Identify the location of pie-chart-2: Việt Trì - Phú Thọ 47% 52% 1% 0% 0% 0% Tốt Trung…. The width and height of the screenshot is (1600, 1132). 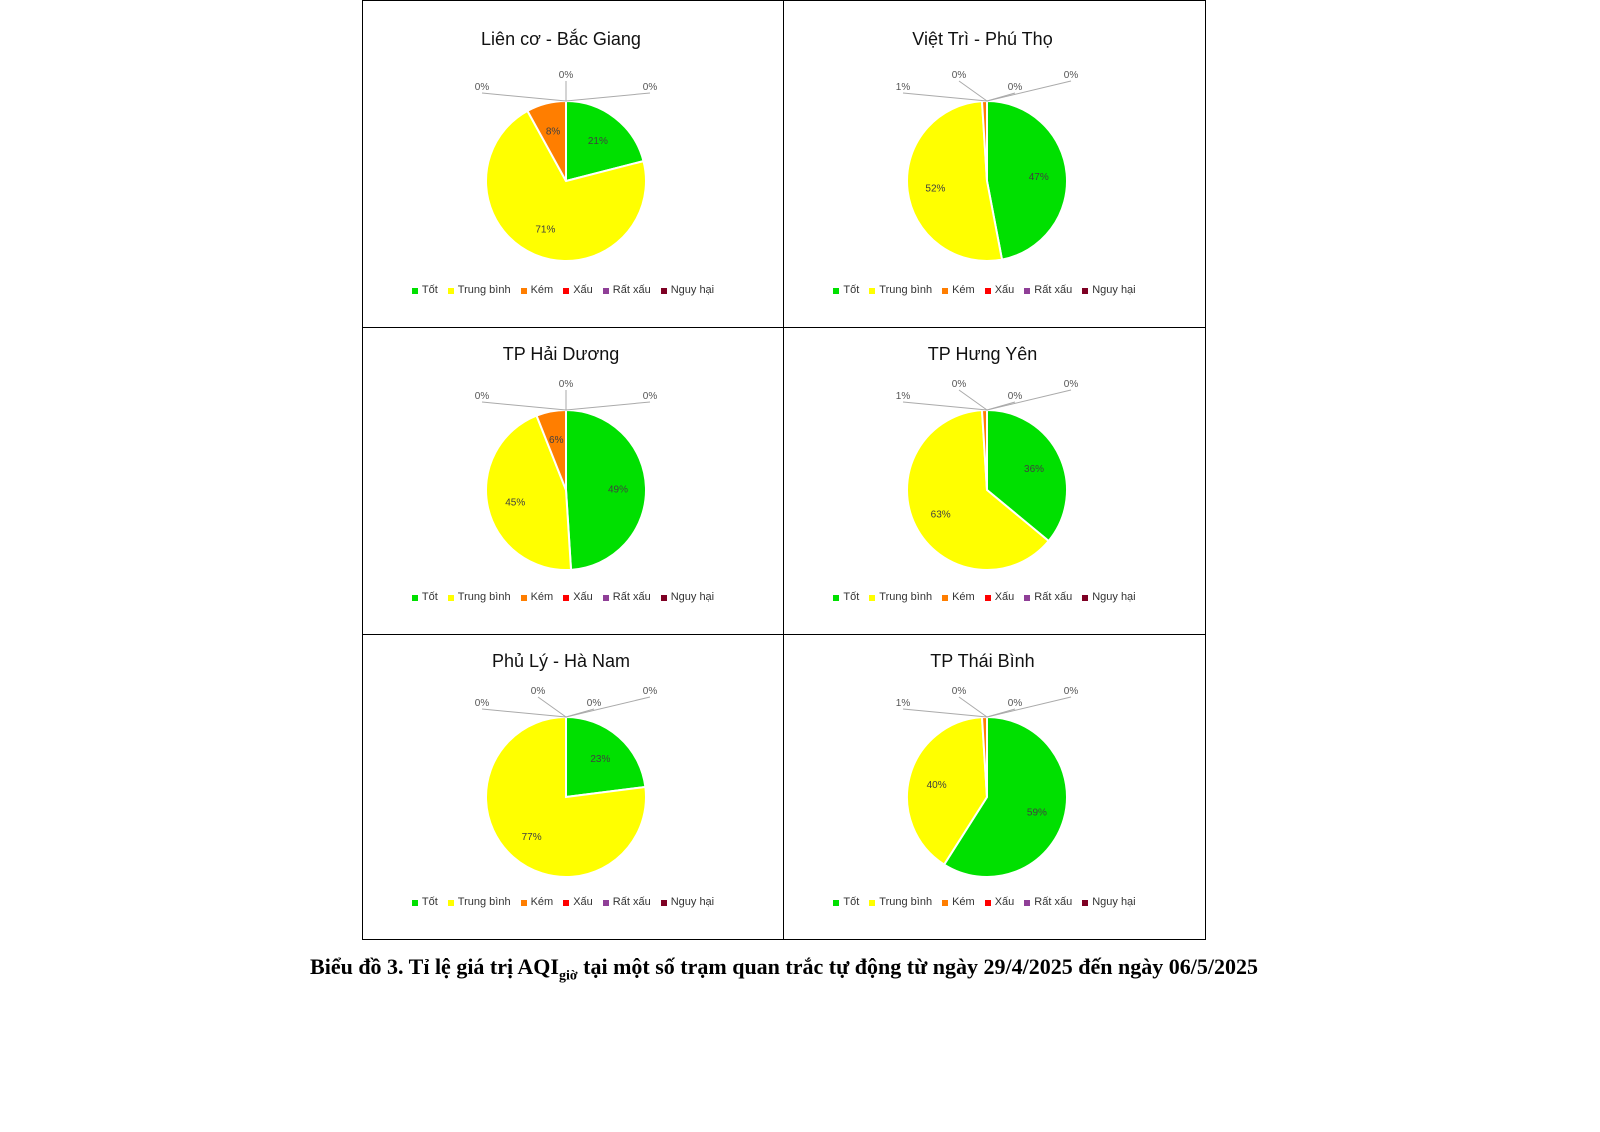
(994, 164).